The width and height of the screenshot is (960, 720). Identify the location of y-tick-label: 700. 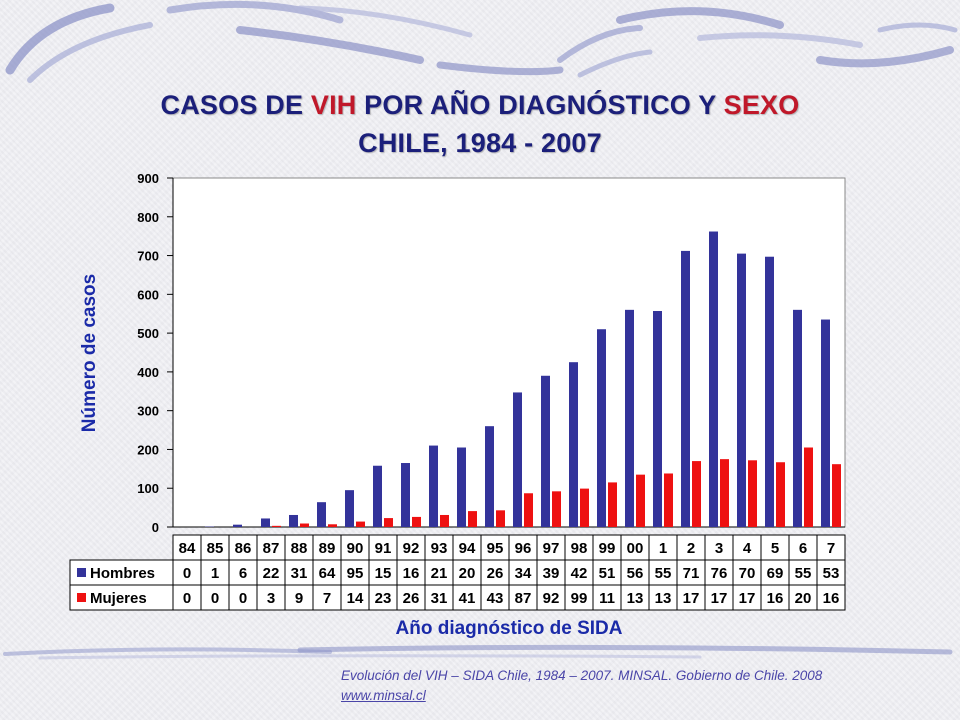
(148, 256).